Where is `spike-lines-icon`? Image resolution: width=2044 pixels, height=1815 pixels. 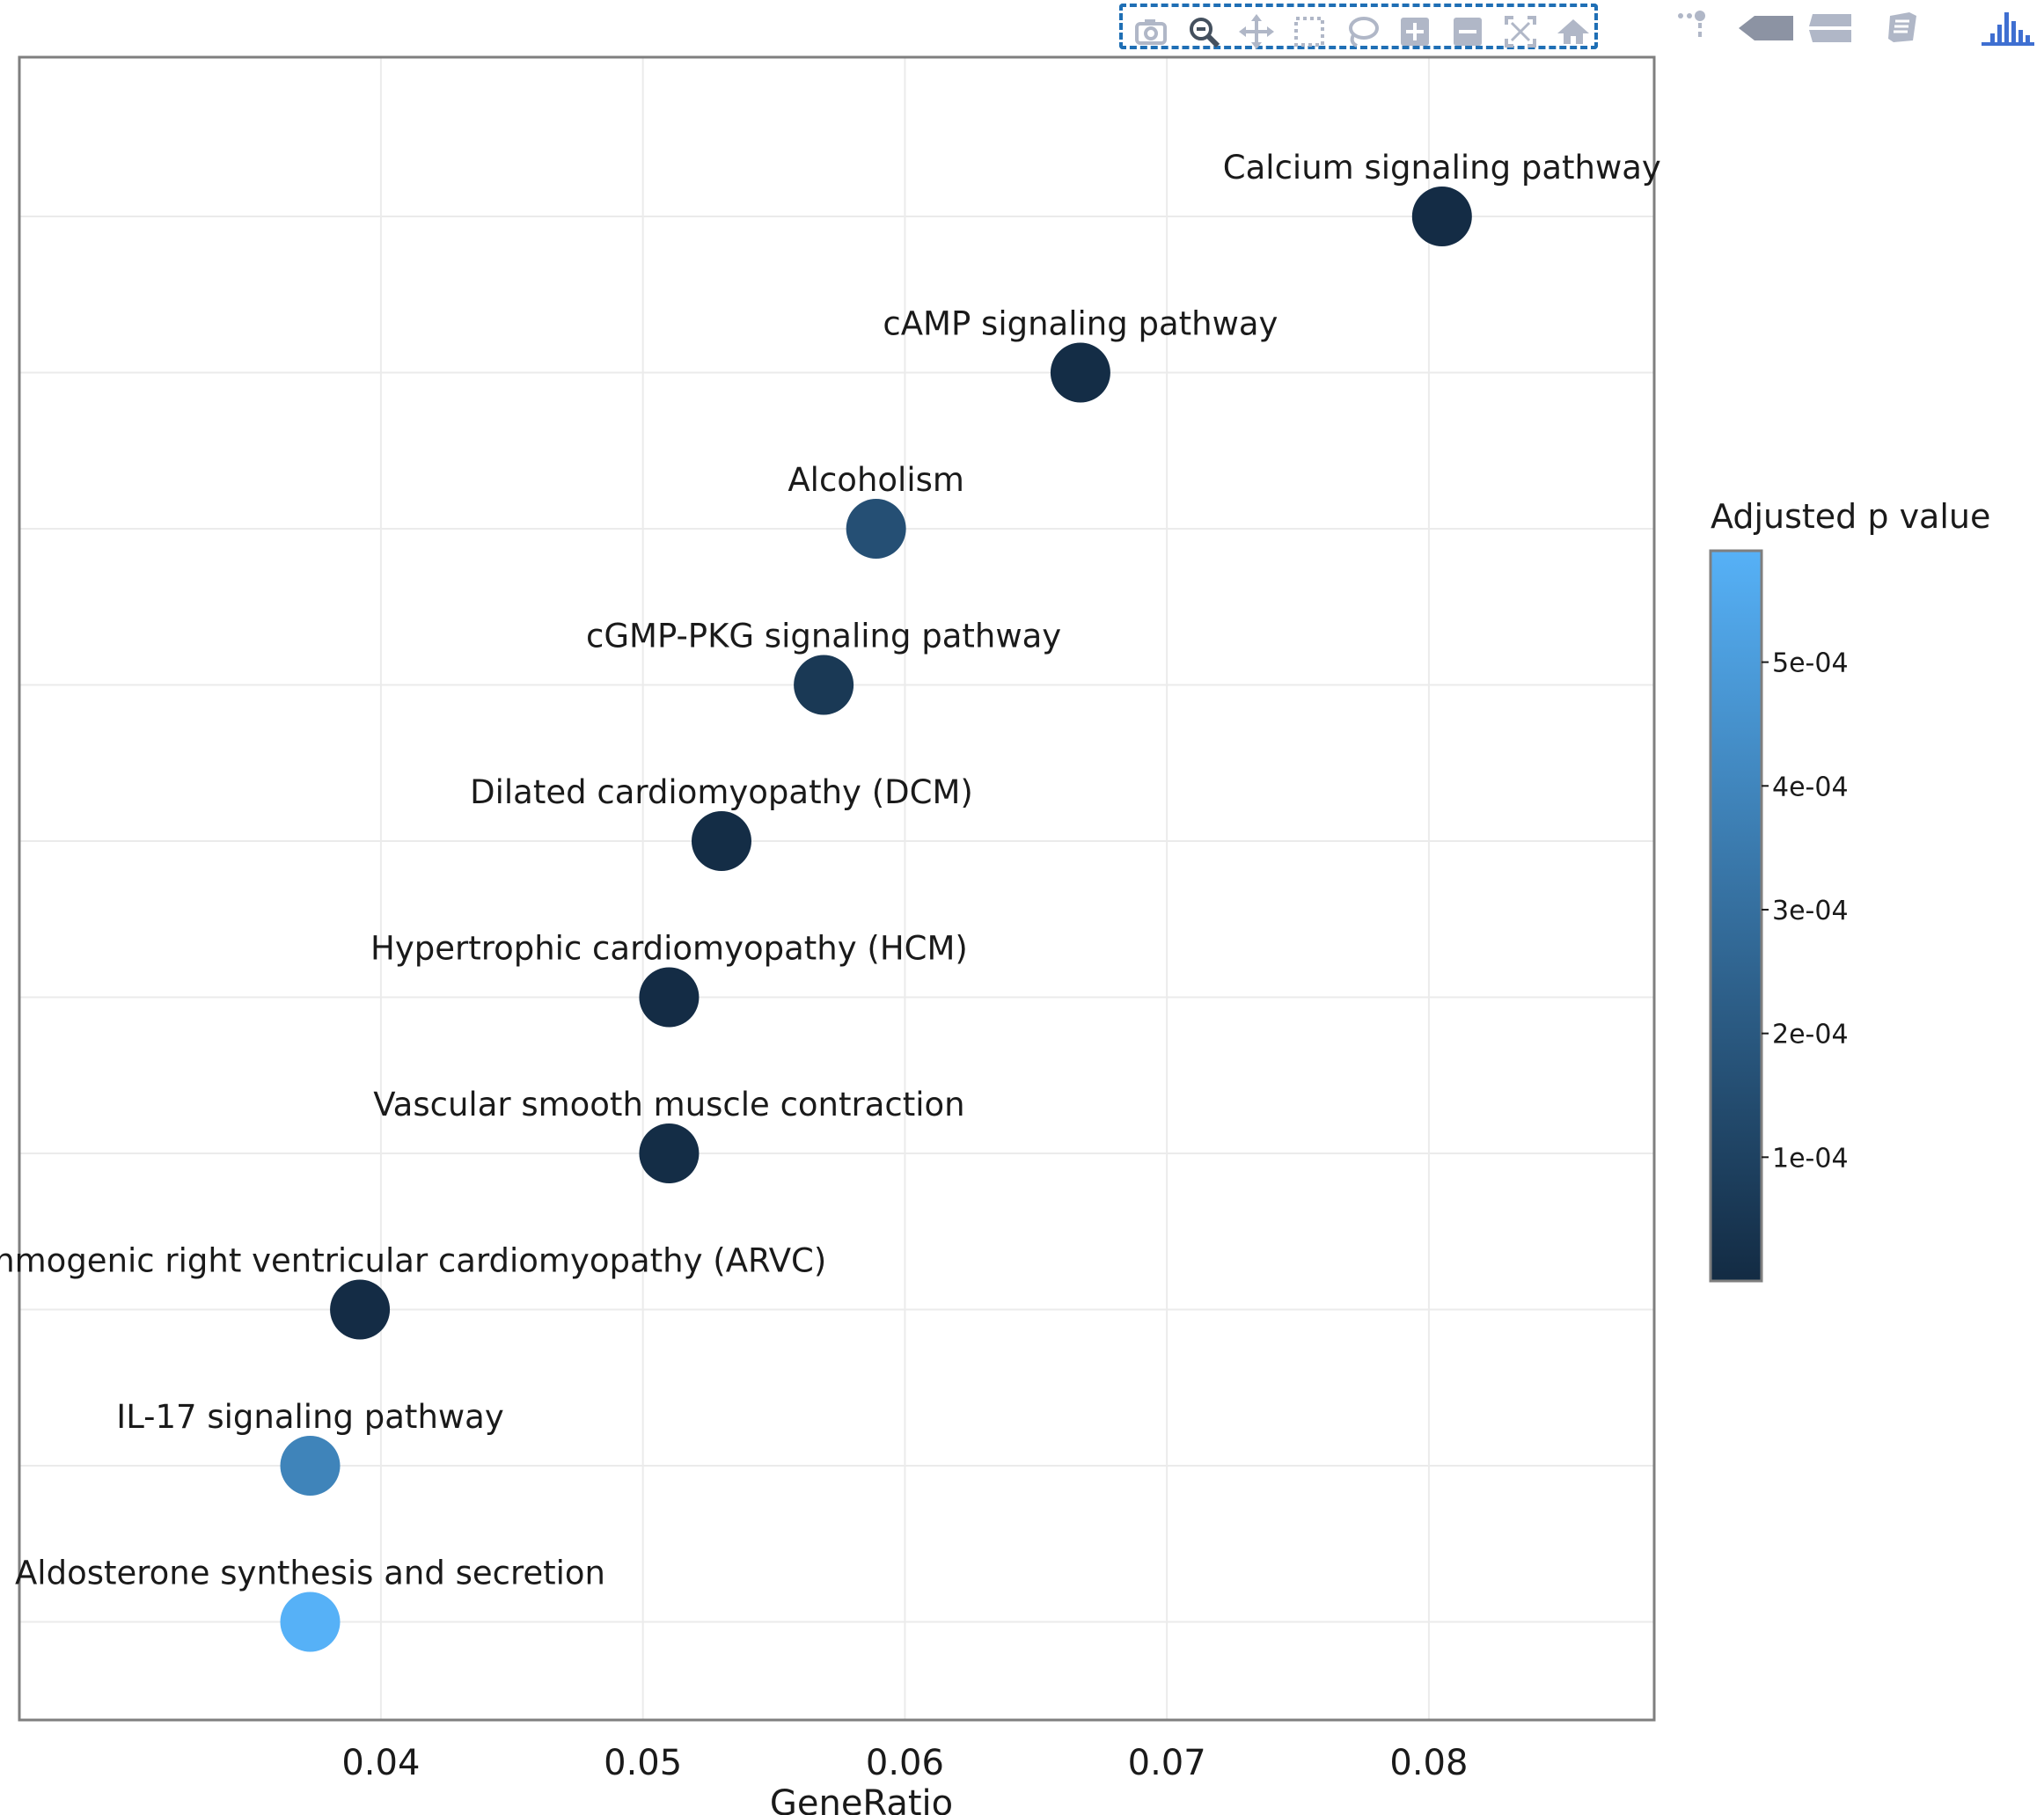
spike-lines-icon is located at coordinates (1691, 24).